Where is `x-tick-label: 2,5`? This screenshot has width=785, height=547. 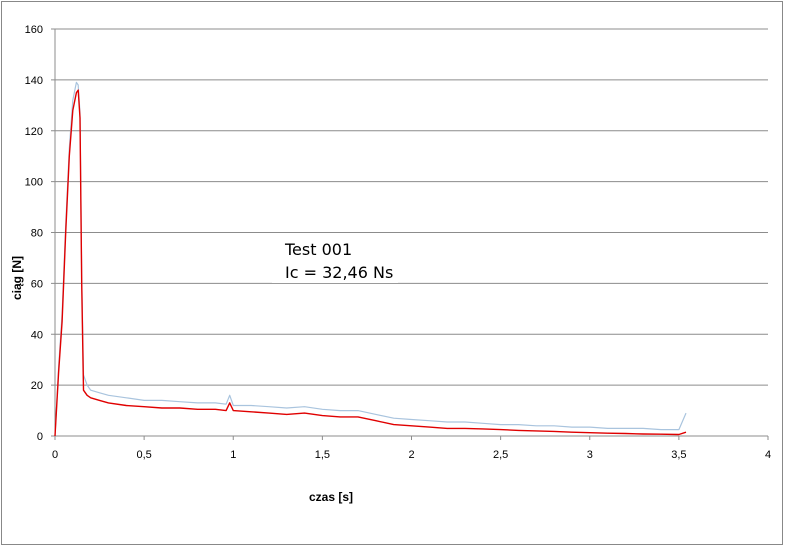 x-tick-label: 2,5 is located at coordinates (500, 455).